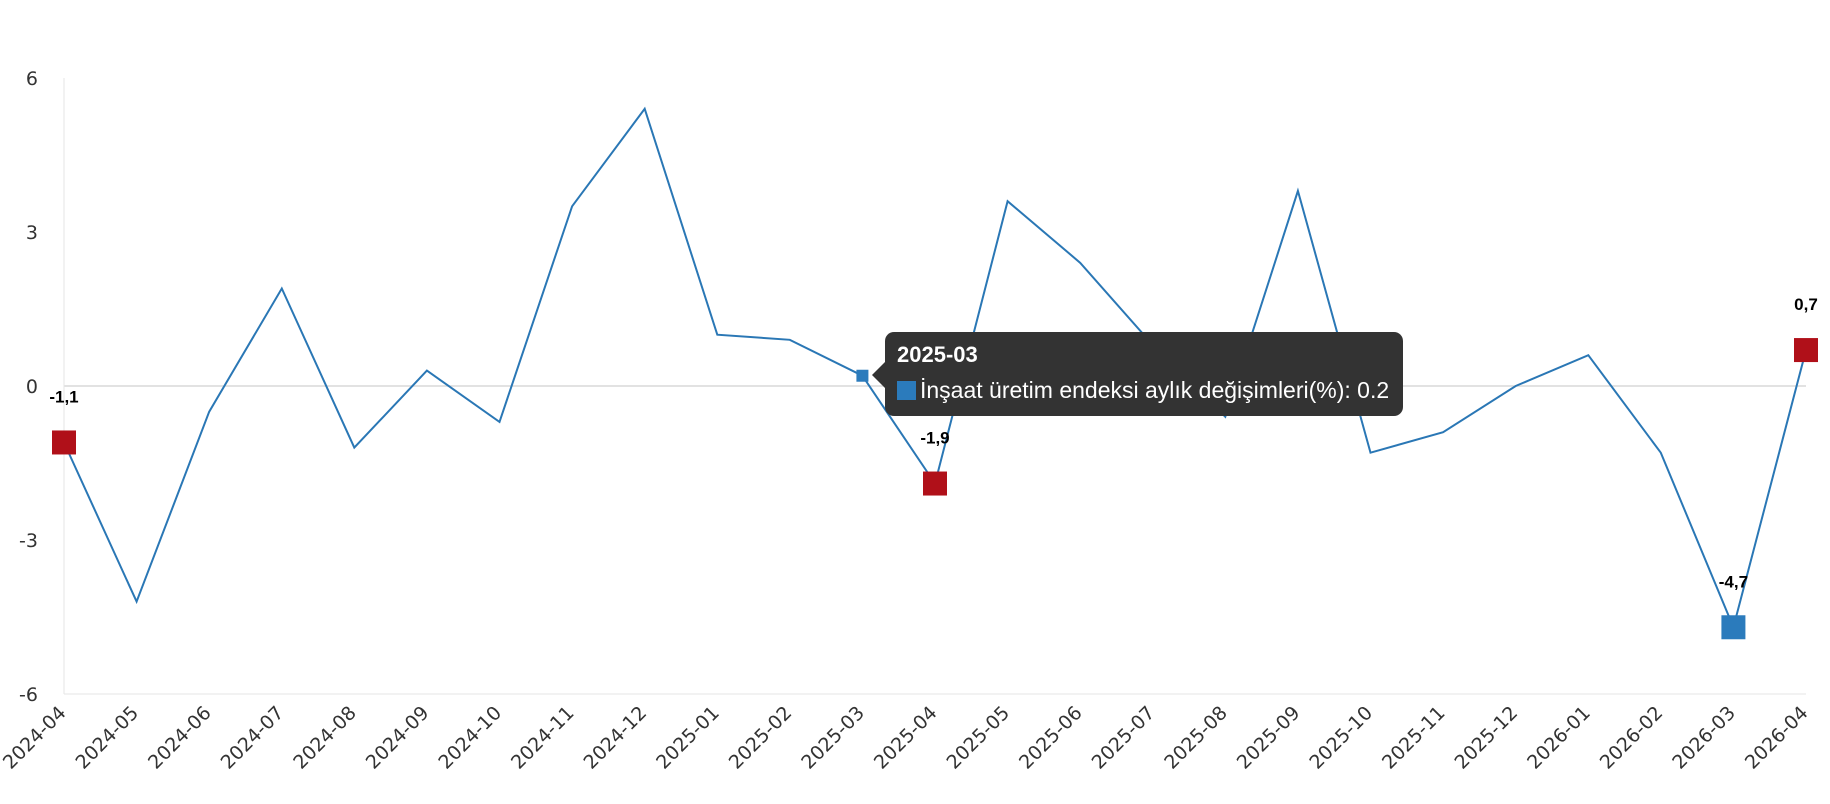  I want to click on x-tick-label: 2025-12, so click(1487, 738).